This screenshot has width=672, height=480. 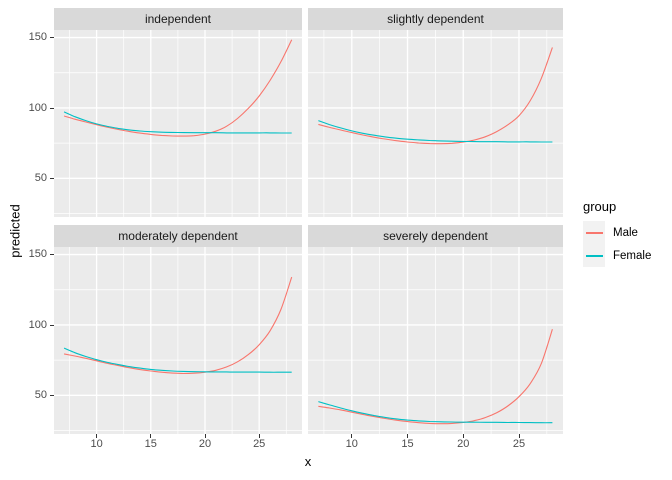 I want to click on x-axis-title: x, so click(x=308, y=461).